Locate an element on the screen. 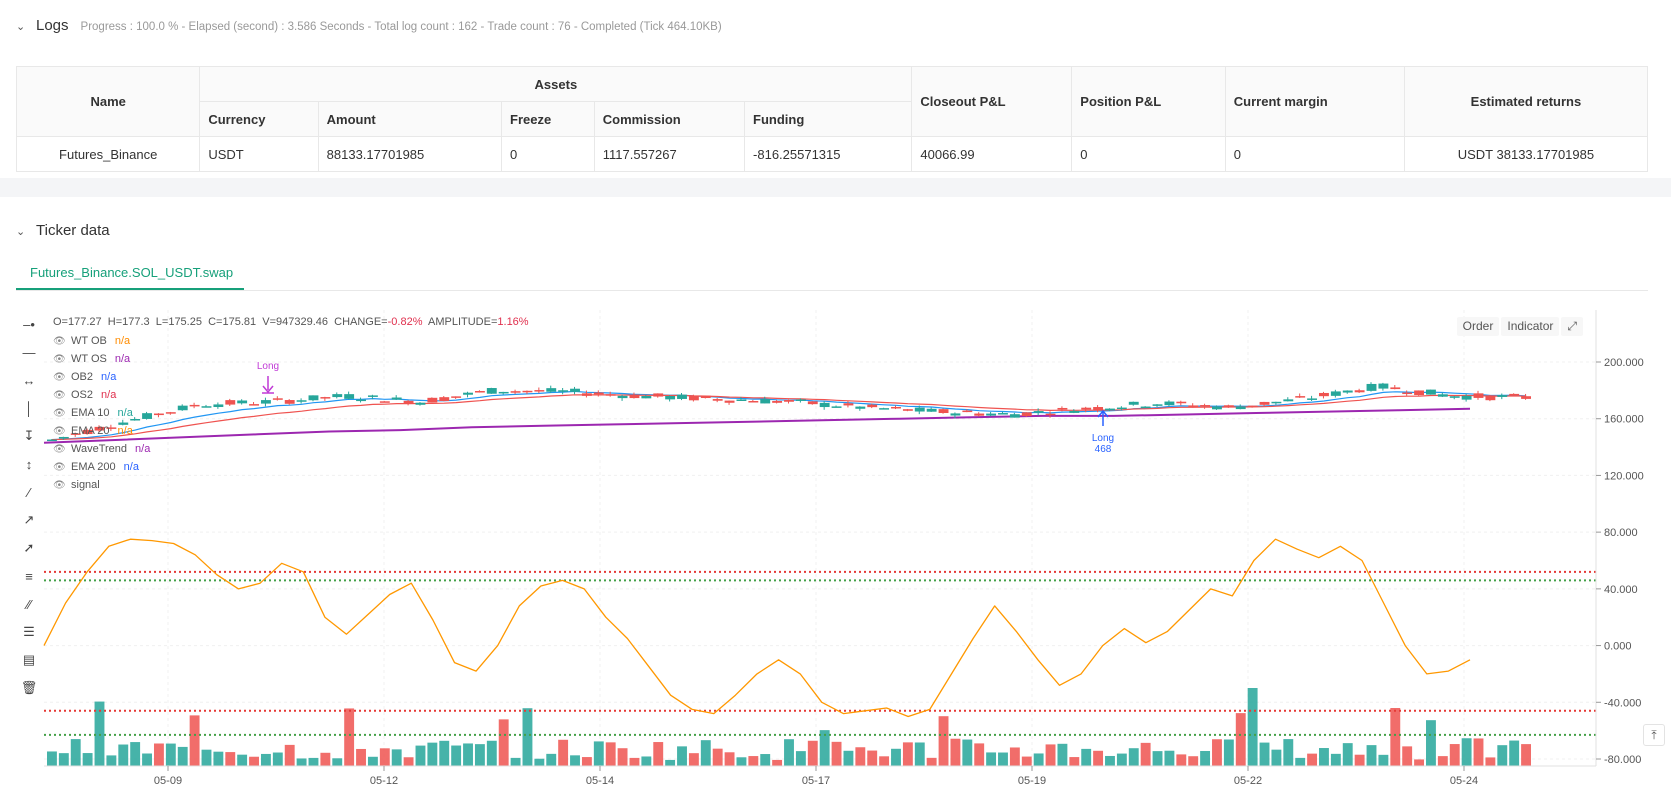  legend-label: WaveTrend is located at coordinates (99, 449).